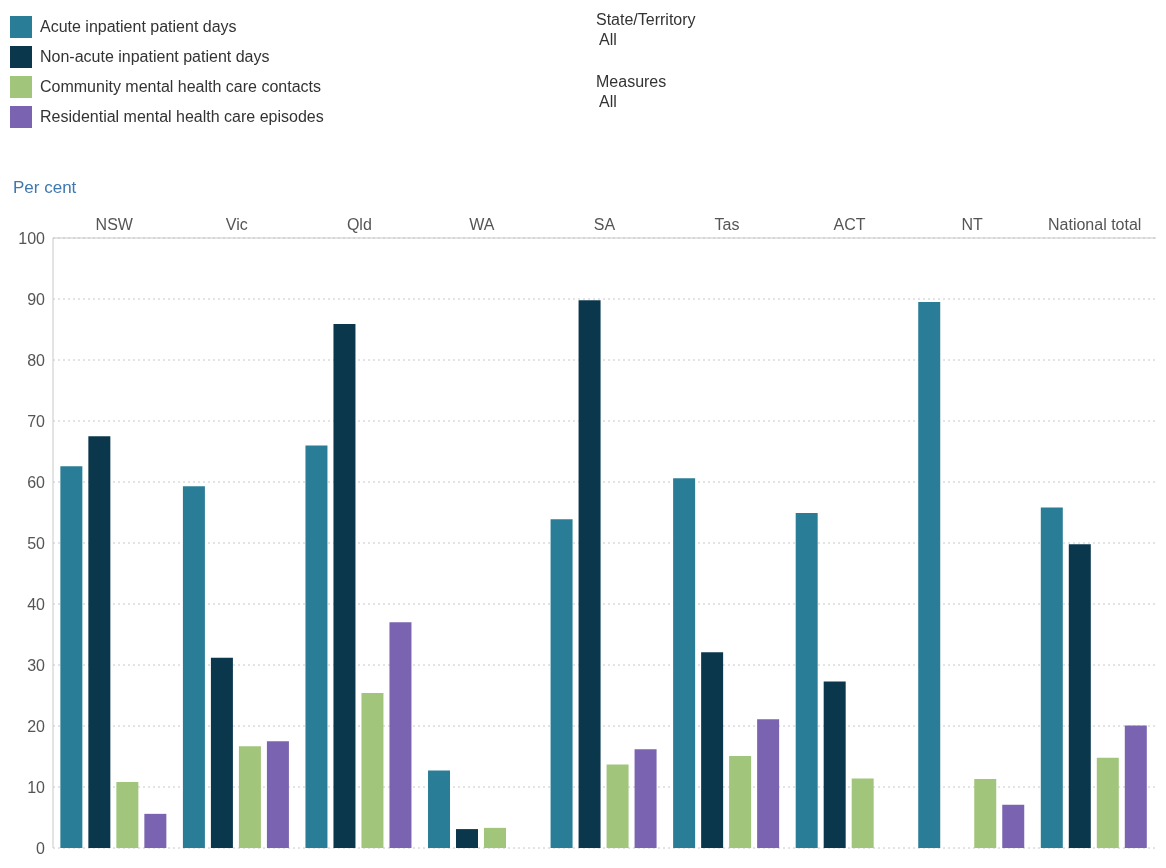 This screenshot has width=1166, height=868. I want to click on y-tick-label: 20, so click(36, 726).